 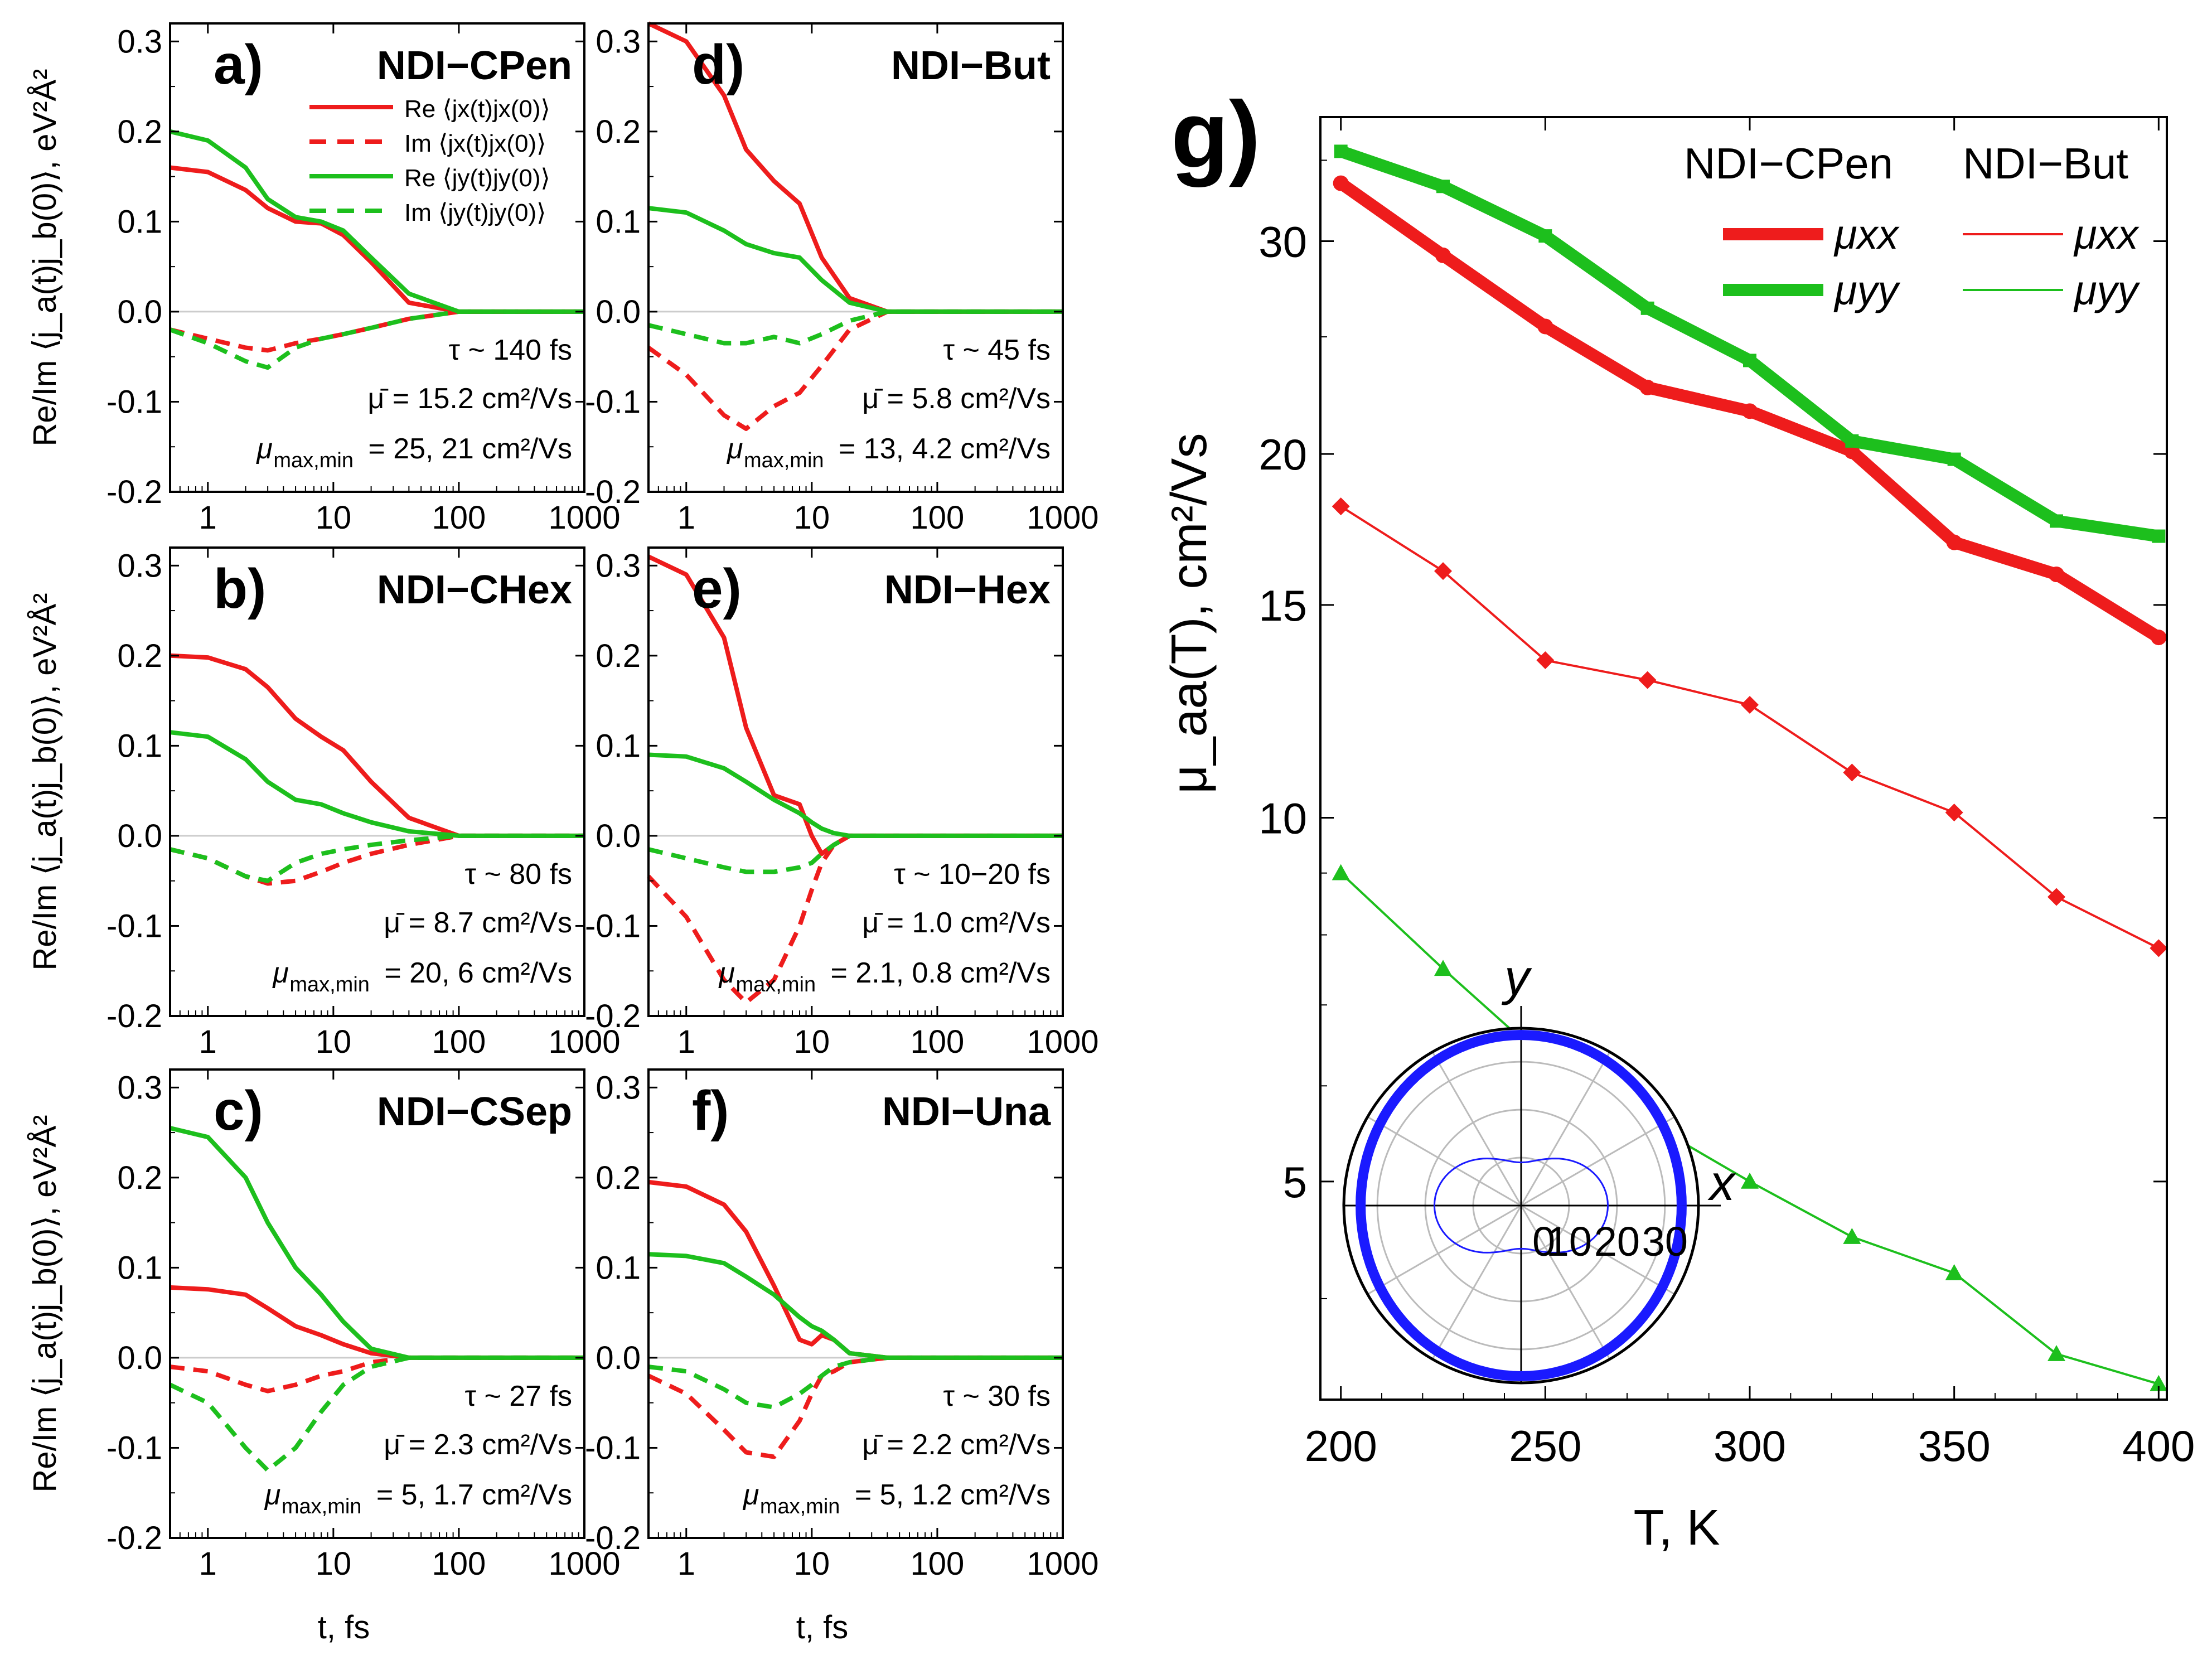 I want to click on legend-label: Im ⟨jx(t)jx(0)⟩, so click(x=475, y=144).